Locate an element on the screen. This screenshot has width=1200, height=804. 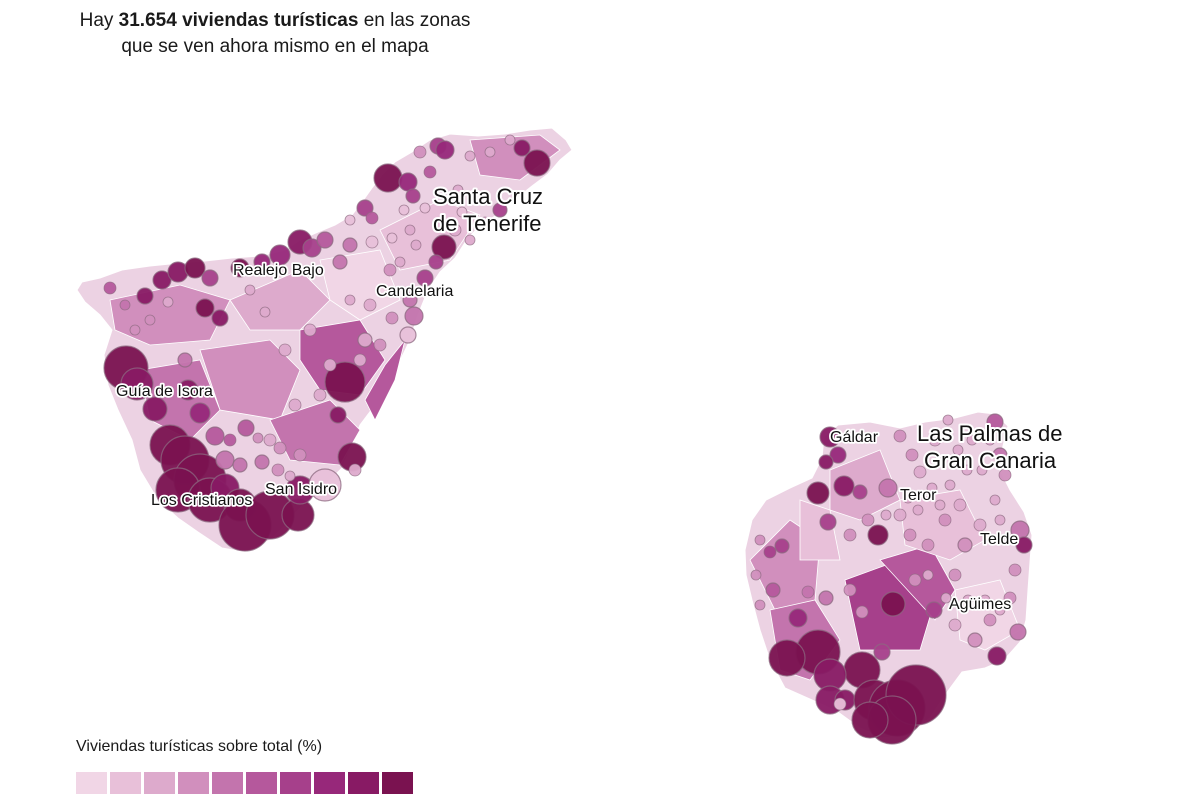
gran-canaria-island is located at coordinates (888, 578).